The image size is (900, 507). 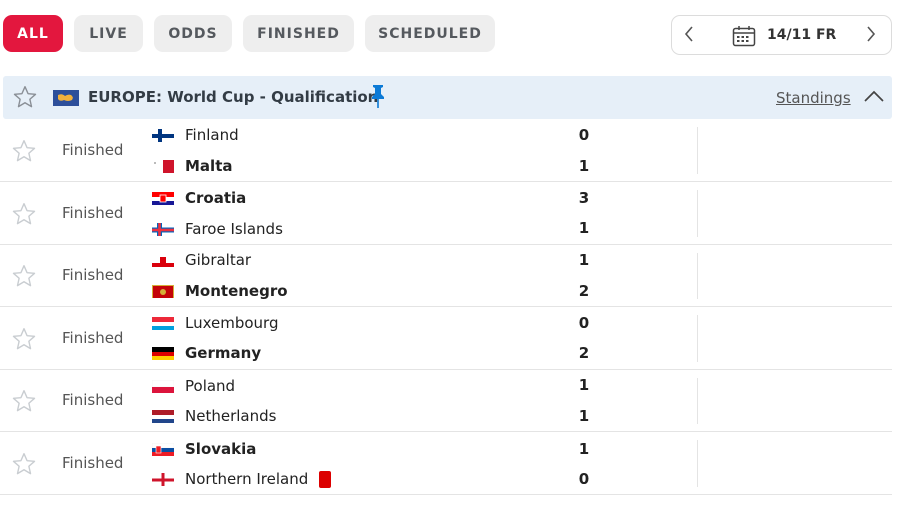 What do you see at coordinates (430, 33) in the screenshot?
I see `tab-scheduled: SCHEDULED` at bounding box center [430, 33].